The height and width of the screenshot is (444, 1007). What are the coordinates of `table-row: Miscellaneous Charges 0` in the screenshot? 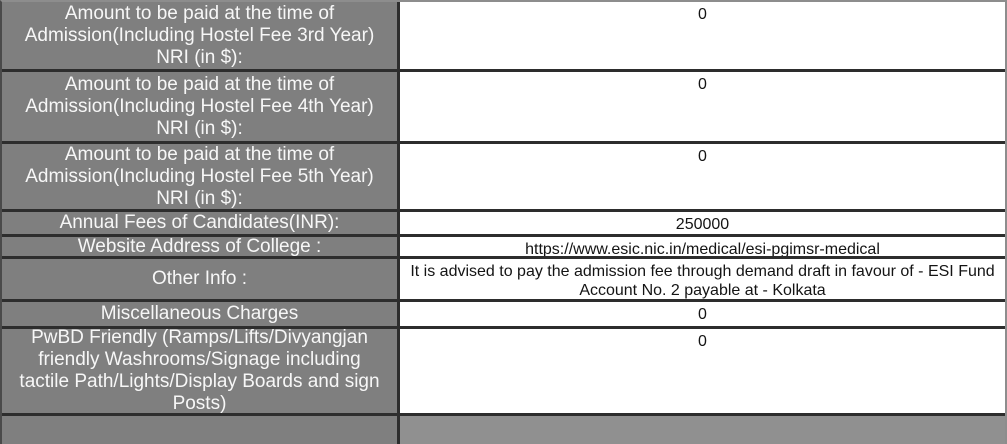 It's located at (503, 315).